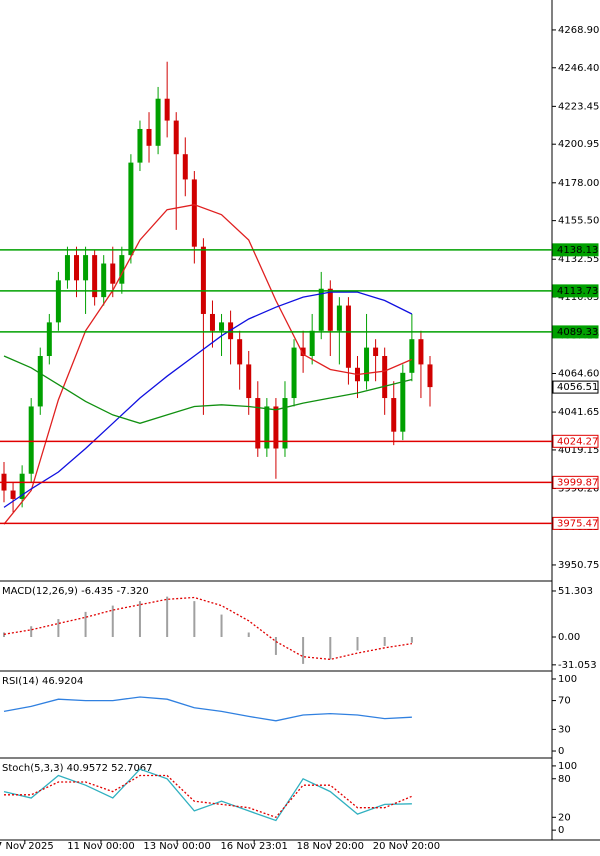  I want to click on x-tick-label: 13 Nov 00:00, so click(176, 846).